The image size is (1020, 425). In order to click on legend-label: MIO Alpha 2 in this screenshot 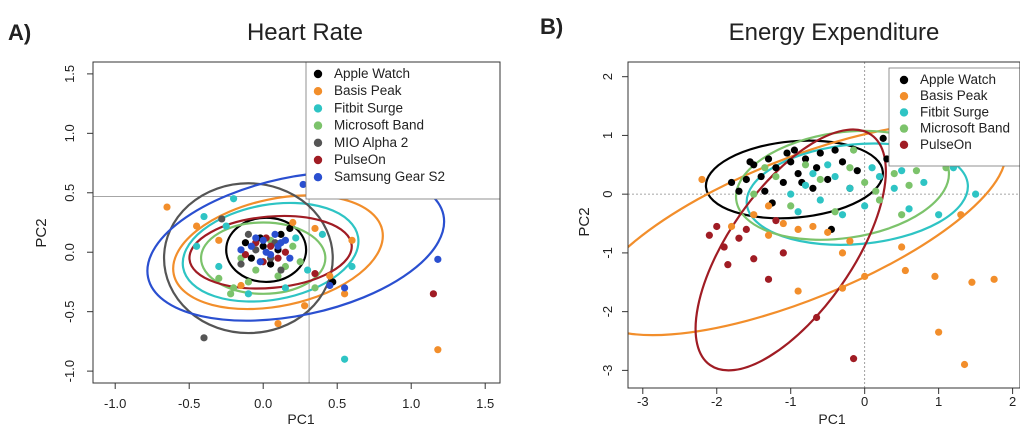, I will do `click(371, 142)`.